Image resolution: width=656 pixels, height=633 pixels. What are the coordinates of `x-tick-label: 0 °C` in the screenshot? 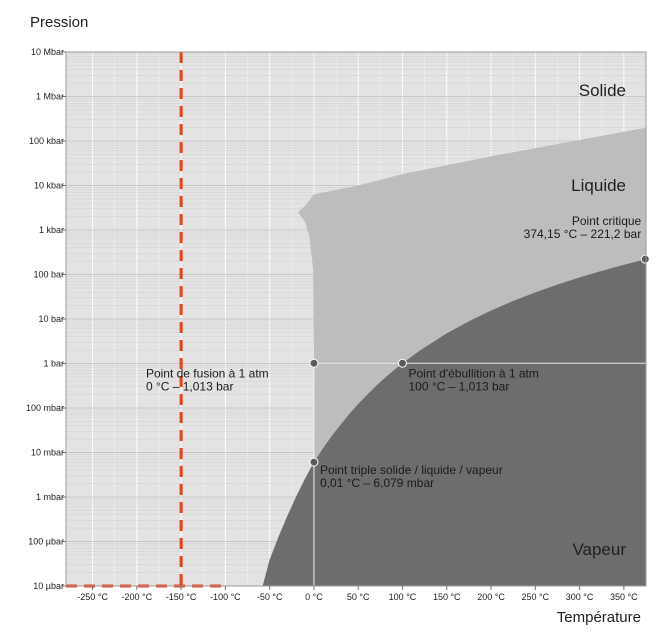 It's located at (314, 597).